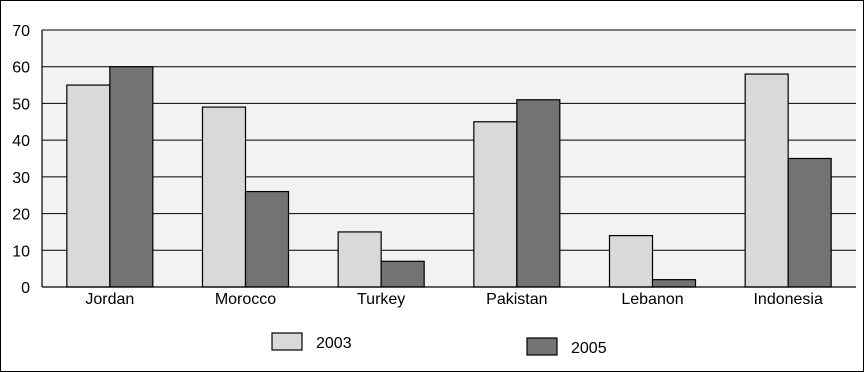 This screenshot has width=864, height=372. Describe the element at coordinates (287, 341) in the screenshot. I see `legend-swatch-2003` at that location.